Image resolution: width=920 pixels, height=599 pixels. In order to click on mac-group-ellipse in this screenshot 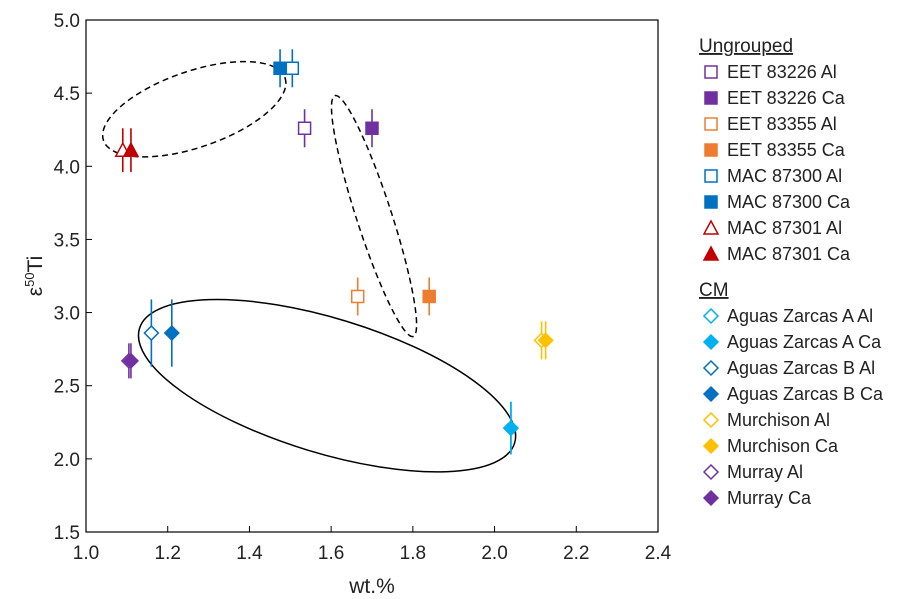, I will do `click(194, 109)`.